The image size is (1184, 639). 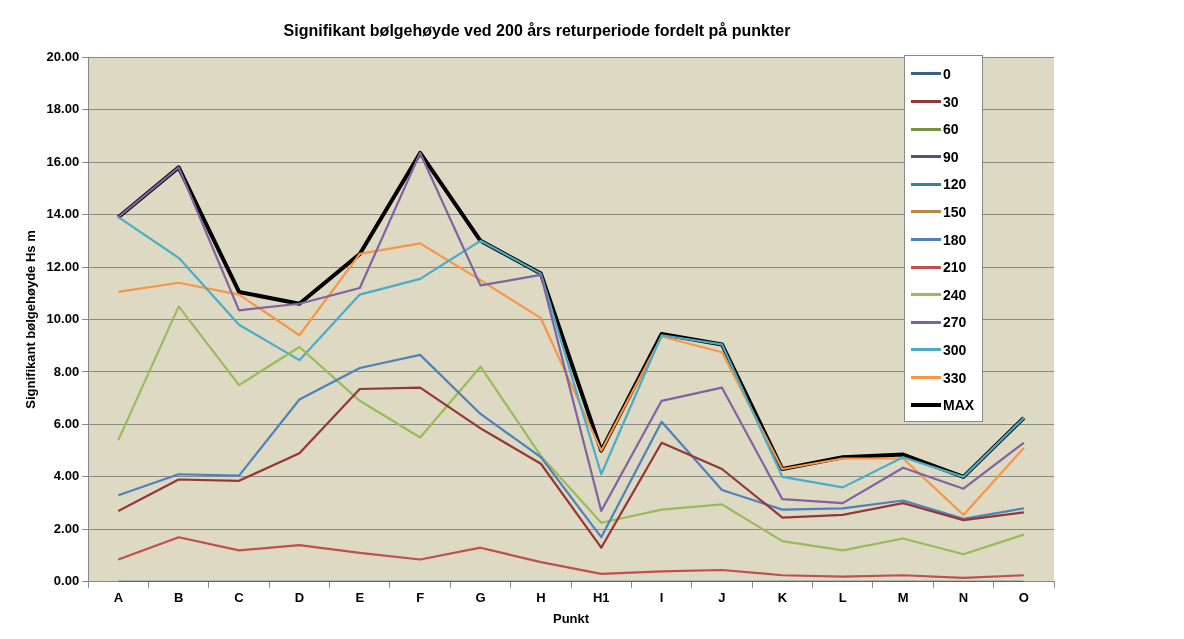 I want to click on x-axis-title: Punkt, so click(x=571, y=618).